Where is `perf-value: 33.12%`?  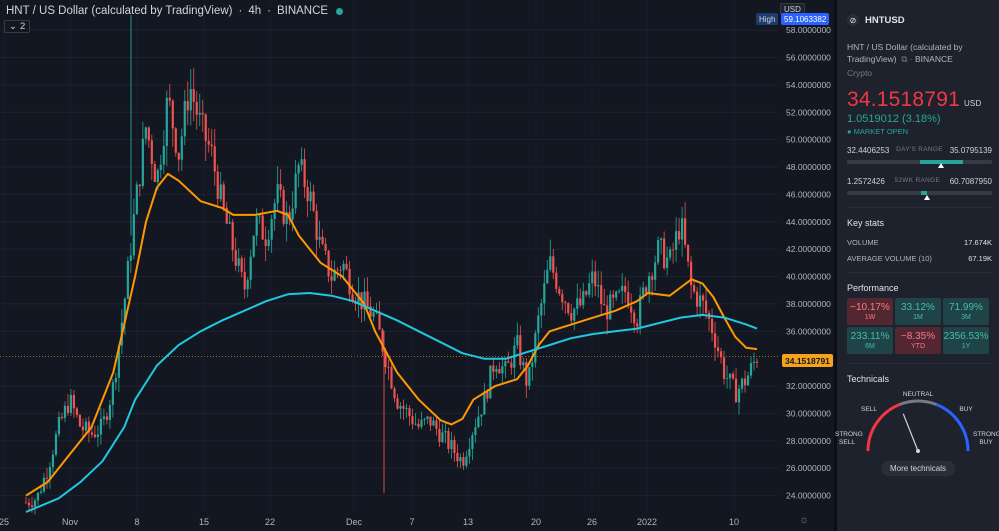 perf-value: 33.12% is located at coordinates (918, 307).